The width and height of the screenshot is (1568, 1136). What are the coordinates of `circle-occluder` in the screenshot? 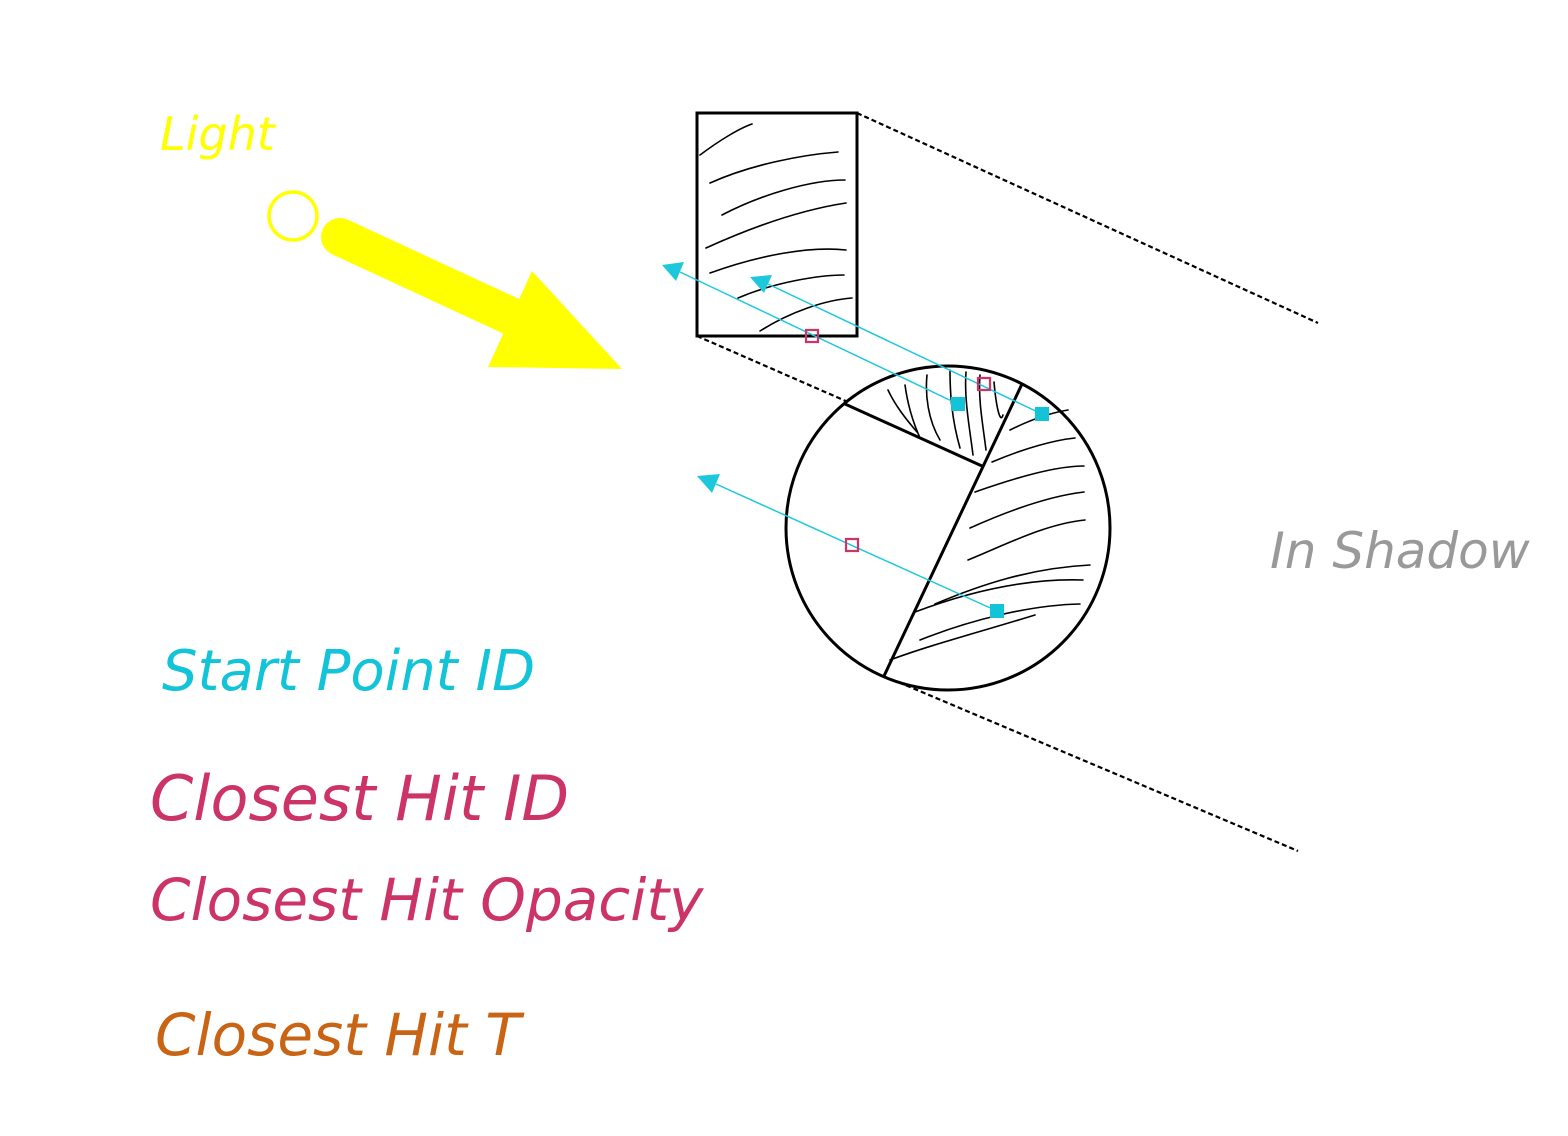 It's located at (948, 528).